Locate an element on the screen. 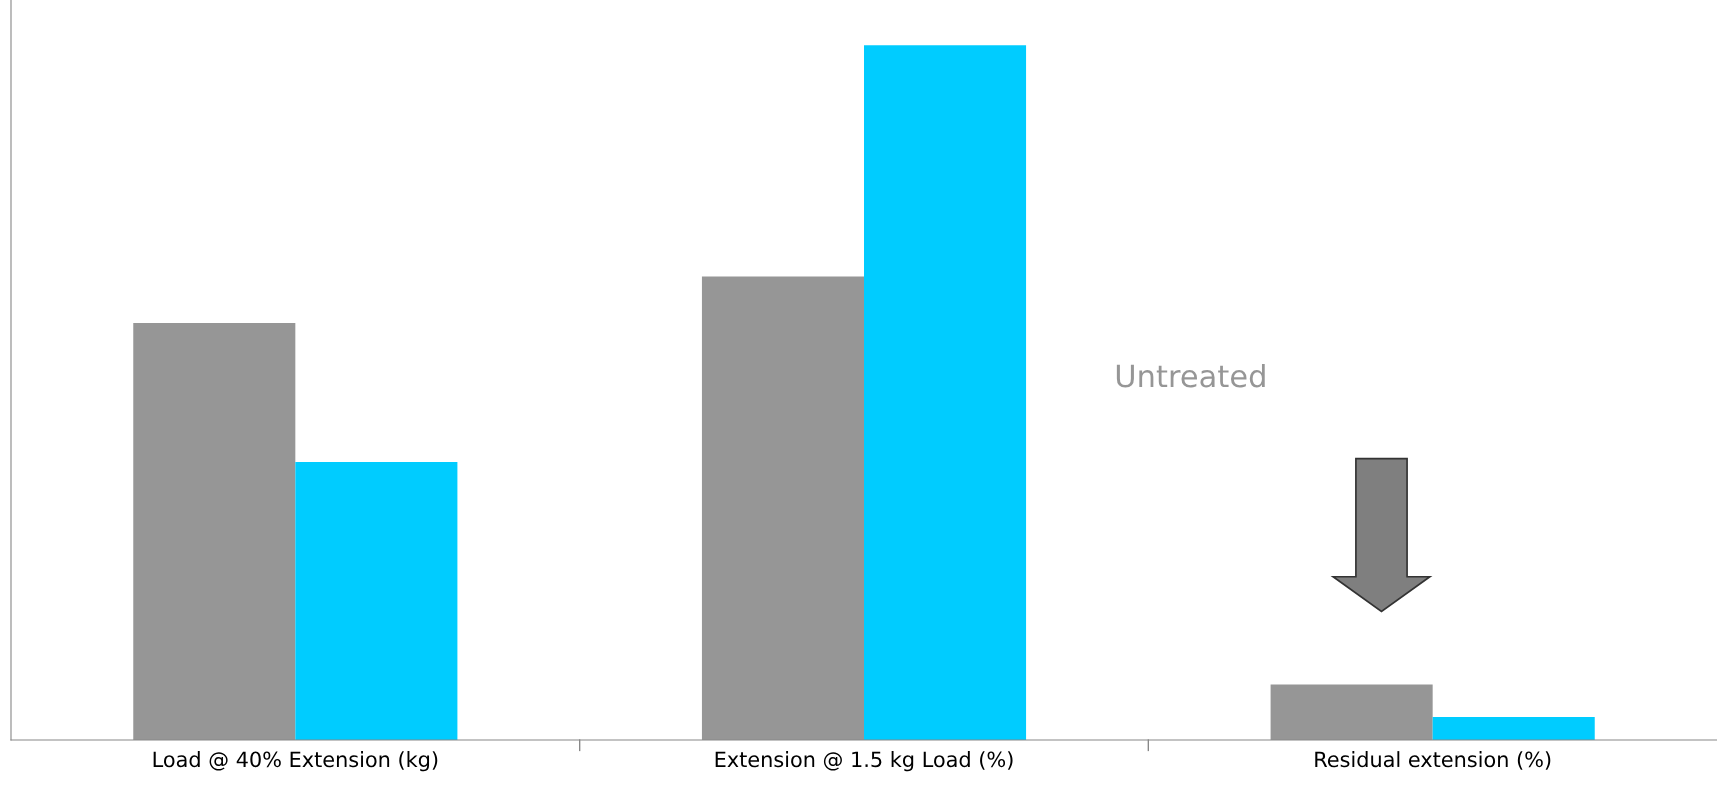 The width and height of the screenshot is (1717, 788). x-tick-label: Load @ 40% Extension (kg) is located at coordinates (295, 761).